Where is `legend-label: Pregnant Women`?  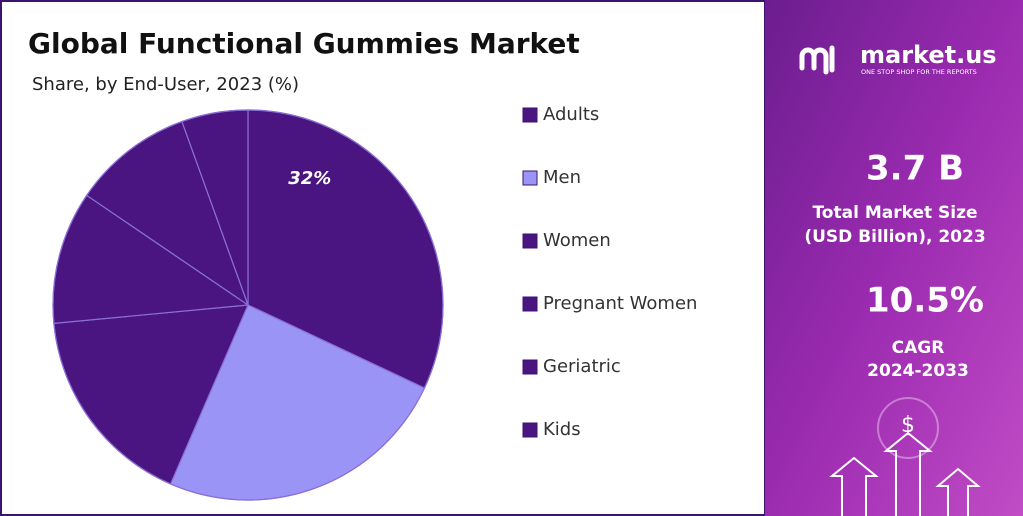
legend-label: Pregnant Women is located at coordinates (620, 303).